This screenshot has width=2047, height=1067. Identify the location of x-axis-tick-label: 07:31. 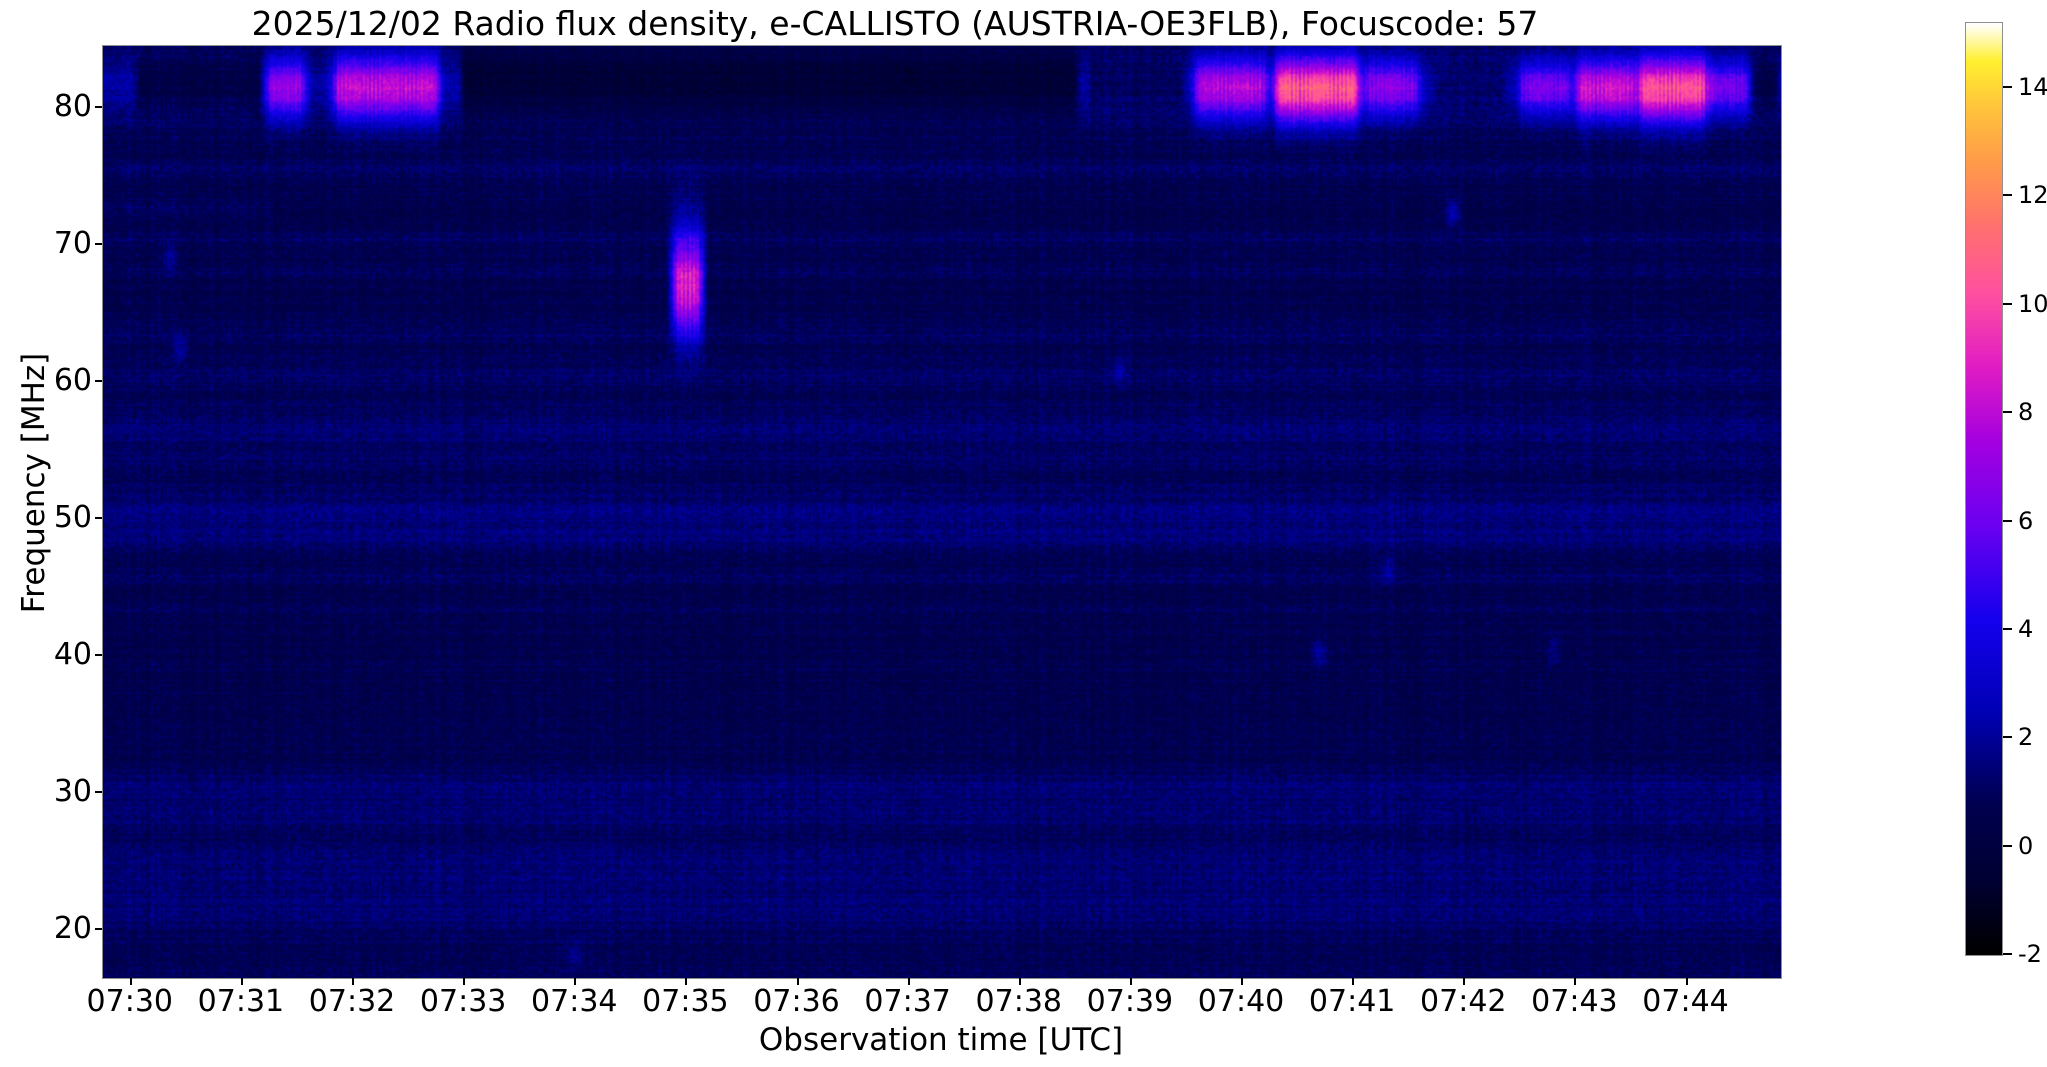
(241, 1001).